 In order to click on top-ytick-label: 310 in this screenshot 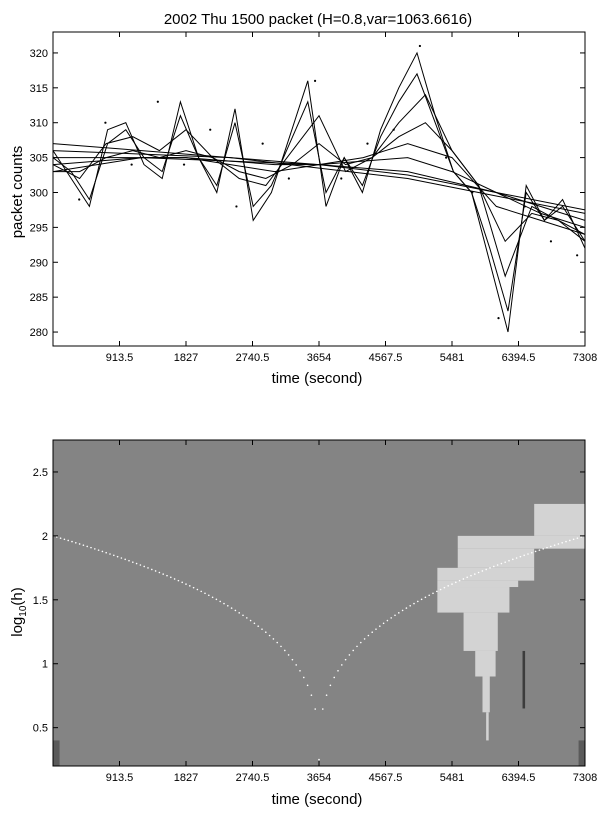, I will do `click(39, 124)`.